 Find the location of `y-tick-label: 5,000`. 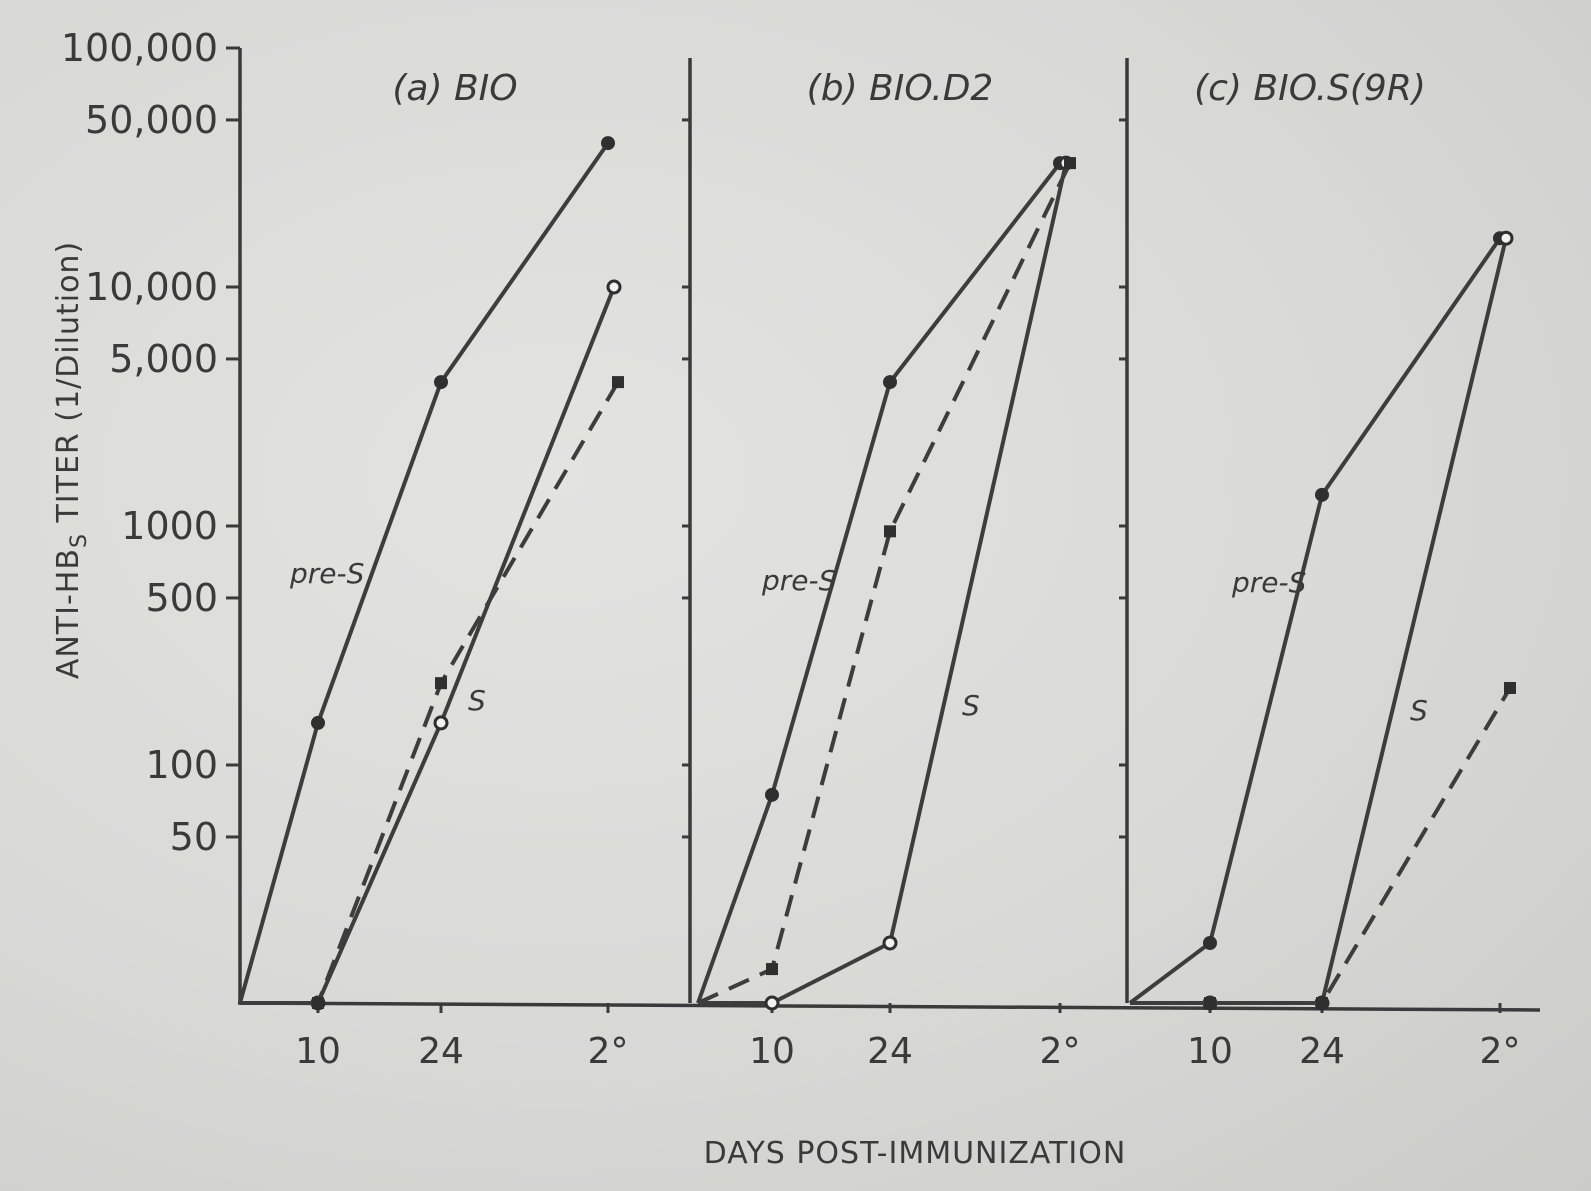

y-tick-label: 5,000 is located at coordinates (163, 359).